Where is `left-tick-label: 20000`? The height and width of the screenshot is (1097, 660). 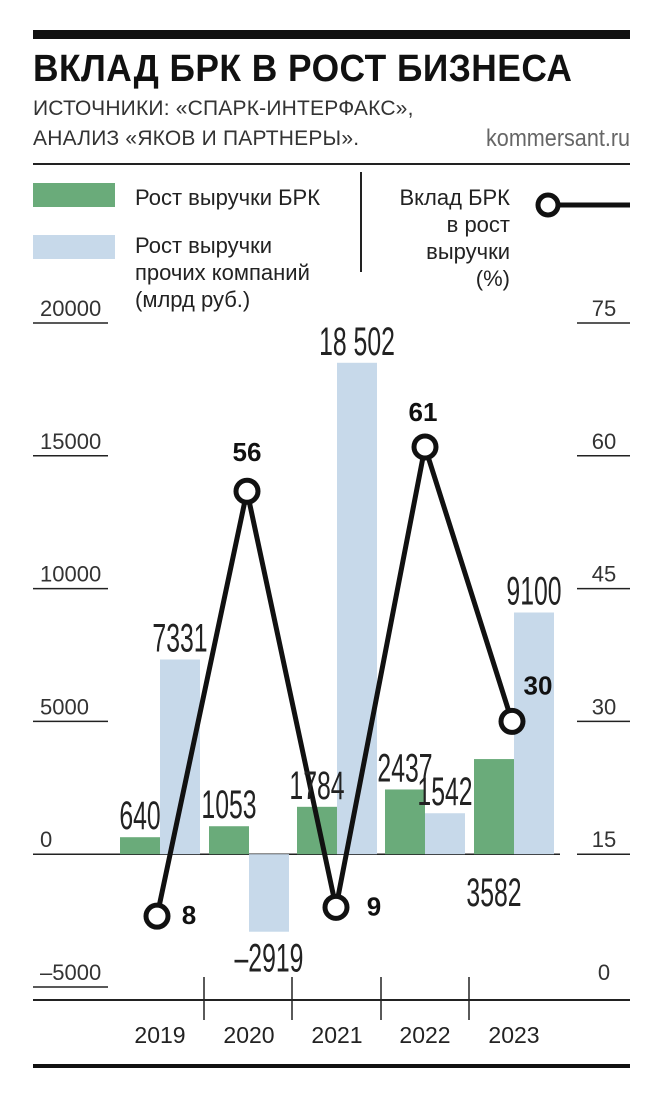 left-tick-label: 20000 is located at coordinates (70, 308).